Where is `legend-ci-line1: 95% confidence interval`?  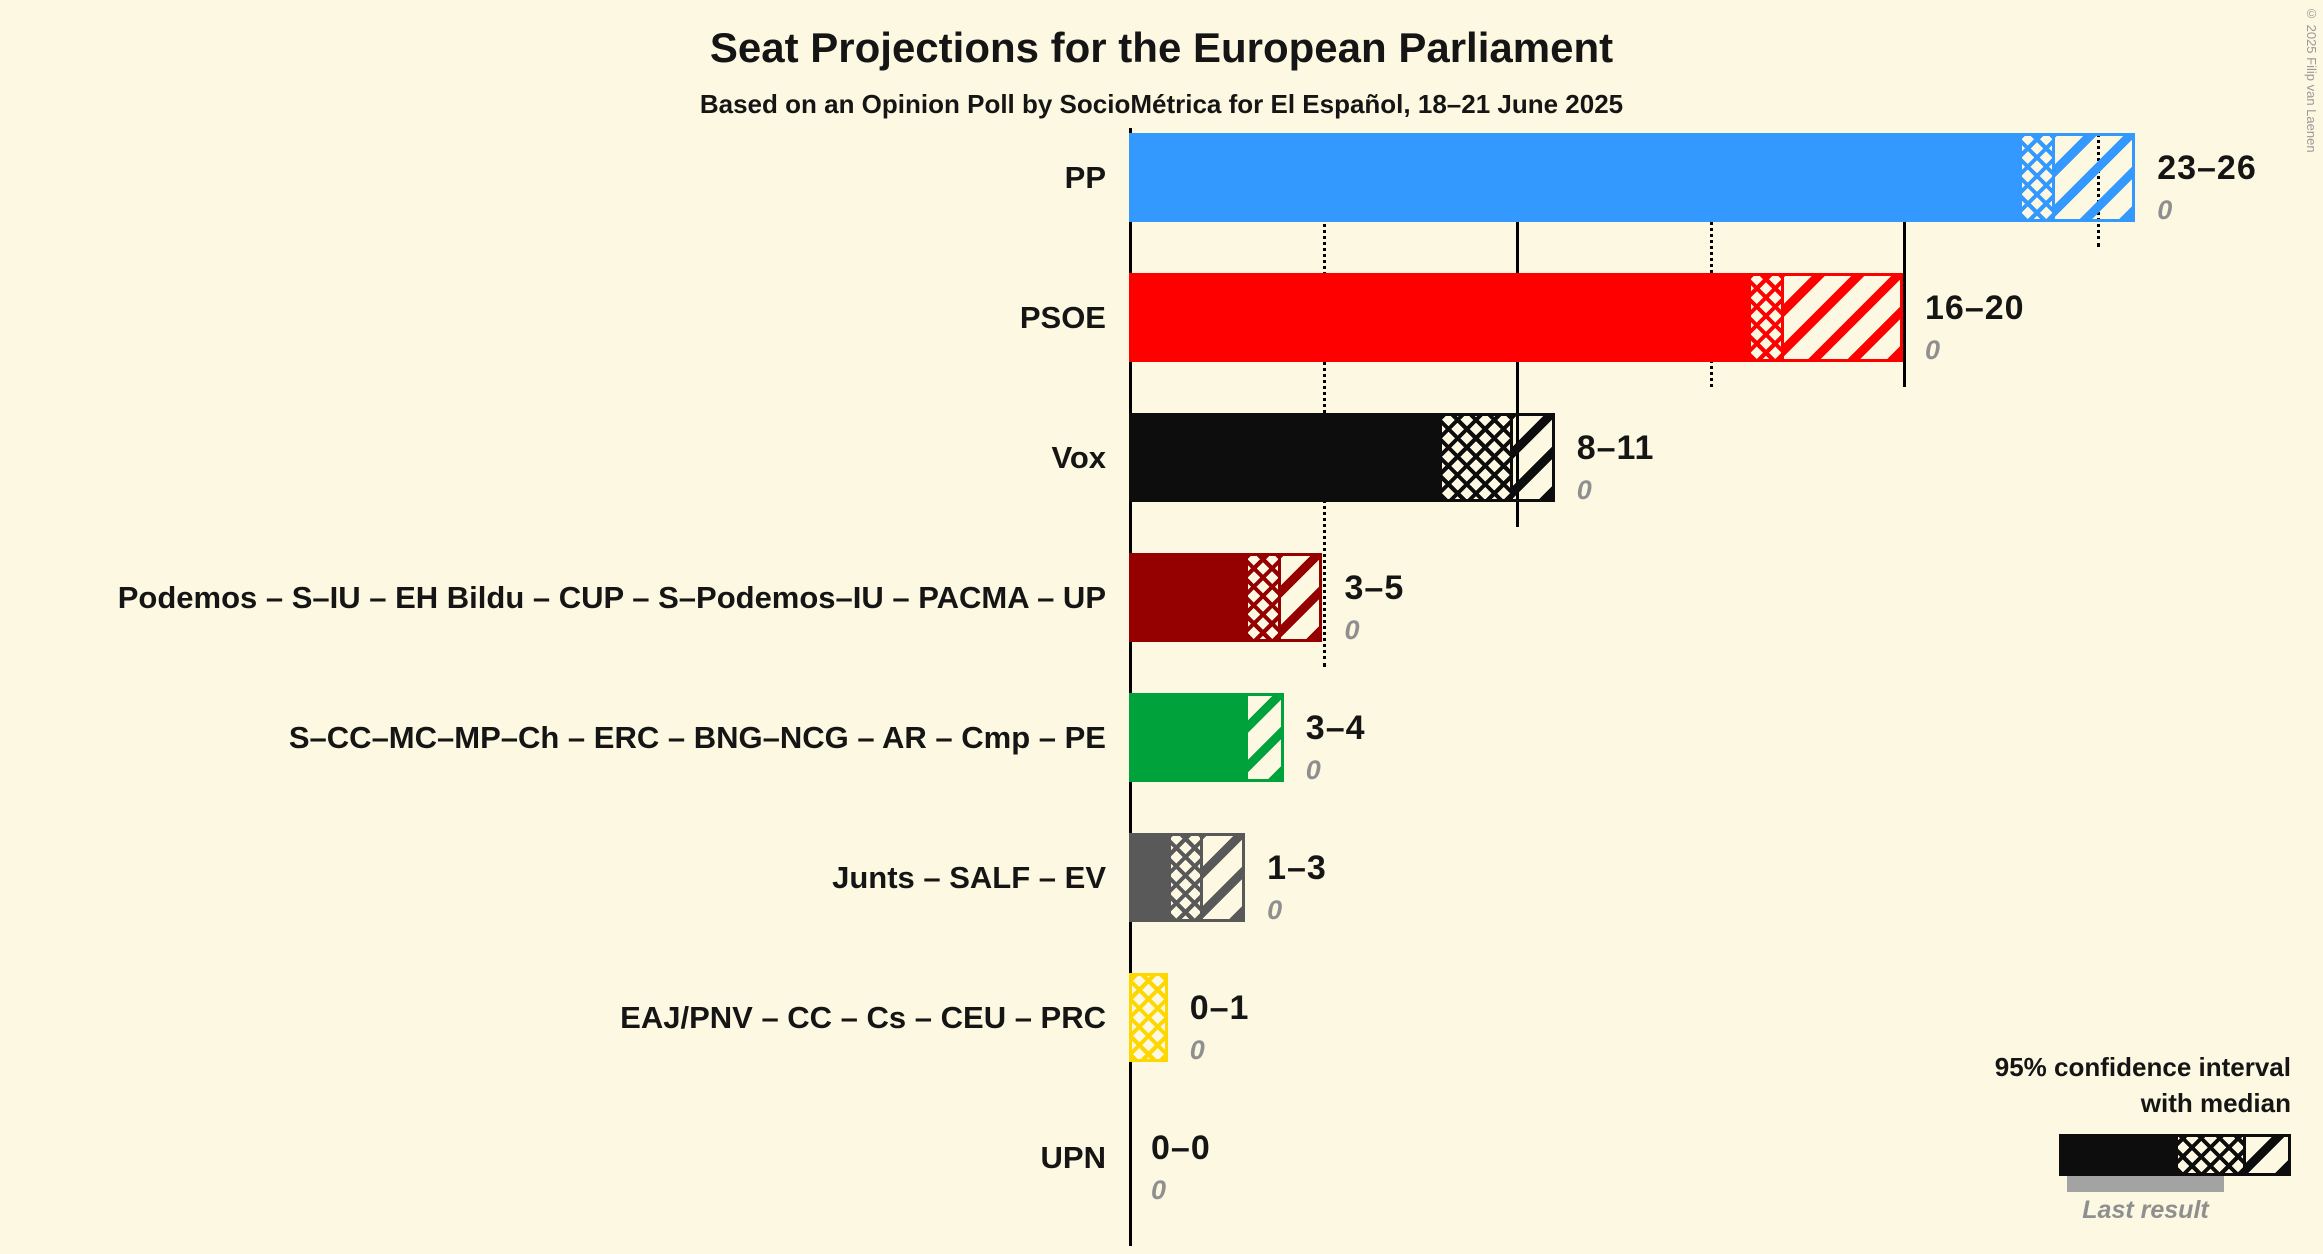 legend-ci-line1: 95% confidence interval is located at coordinates (2142, 1067).